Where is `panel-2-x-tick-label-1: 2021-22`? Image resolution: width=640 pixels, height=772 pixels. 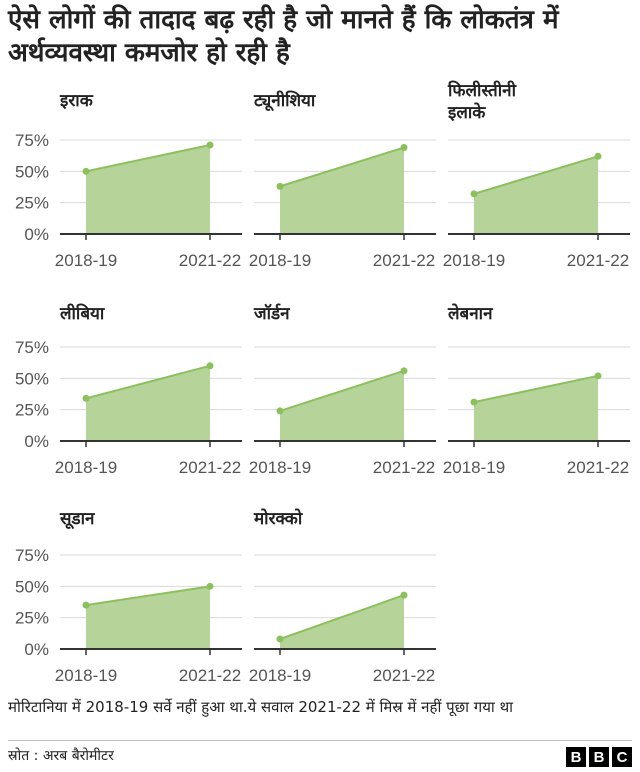
panel-2-x-tick-label-1: 2021-22 is located at coordinates (598, 260).